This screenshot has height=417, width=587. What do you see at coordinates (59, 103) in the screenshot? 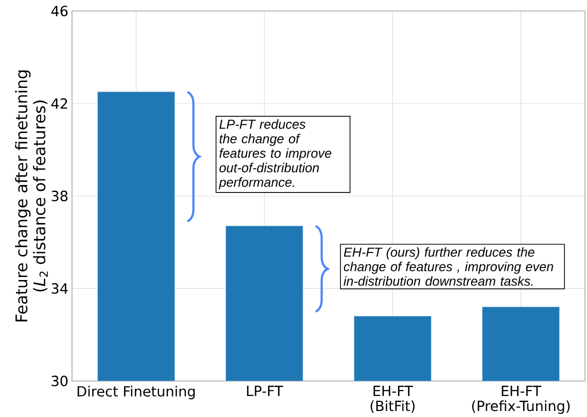
I see `y-tick-label: 42` at bounding box center [59, 103].